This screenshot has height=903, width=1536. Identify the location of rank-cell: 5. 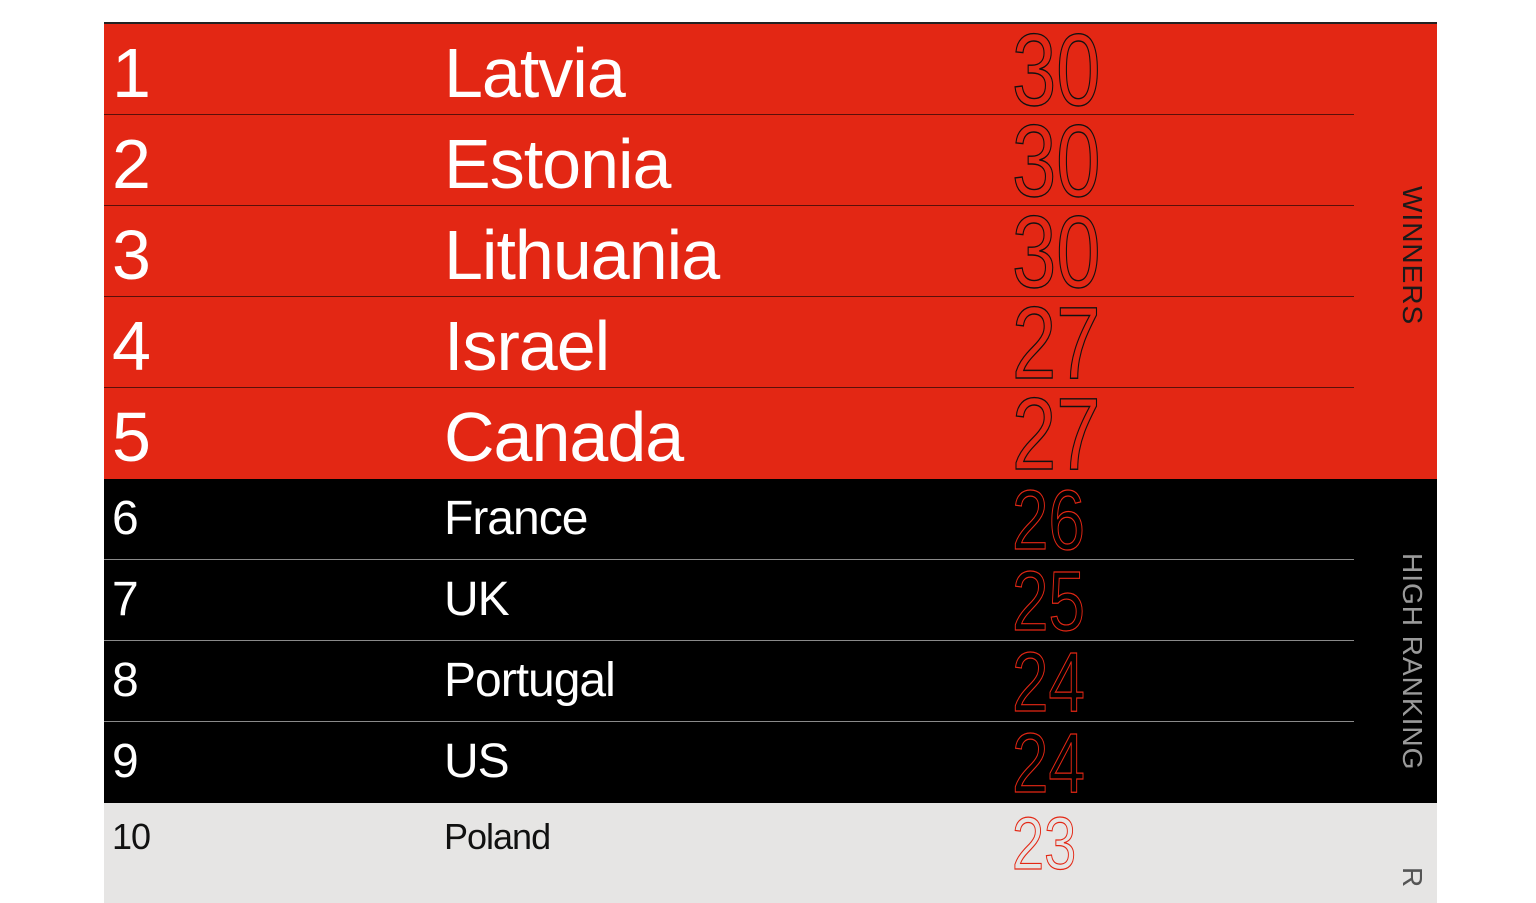
(131, 437).